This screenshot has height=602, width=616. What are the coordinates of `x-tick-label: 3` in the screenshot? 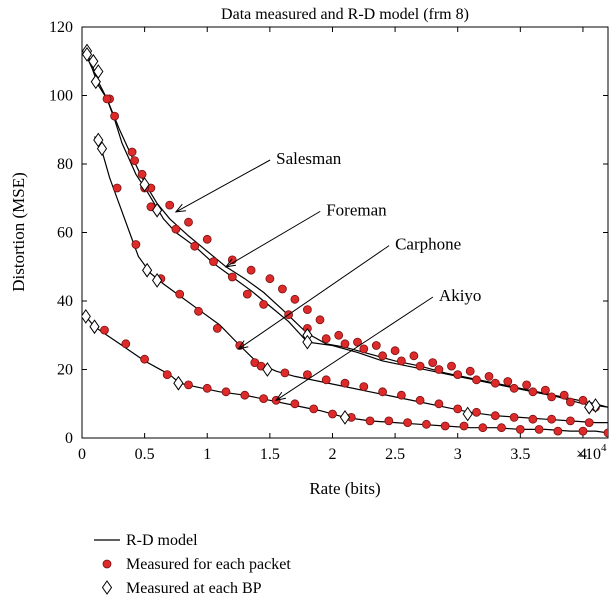 It's located at (458, 454).